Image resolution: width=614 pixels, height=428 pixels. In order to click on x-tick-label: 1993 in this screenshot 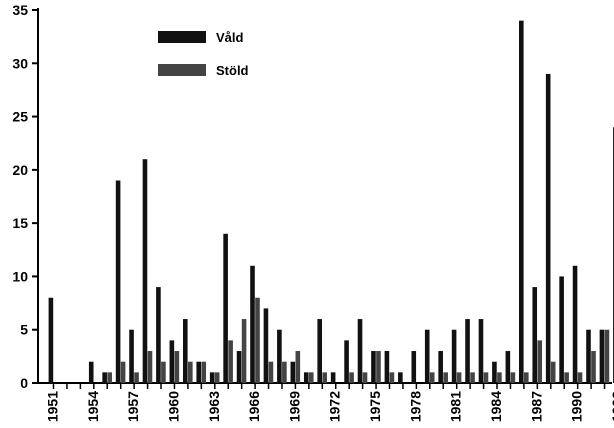, I will do `click(611, 406)`.